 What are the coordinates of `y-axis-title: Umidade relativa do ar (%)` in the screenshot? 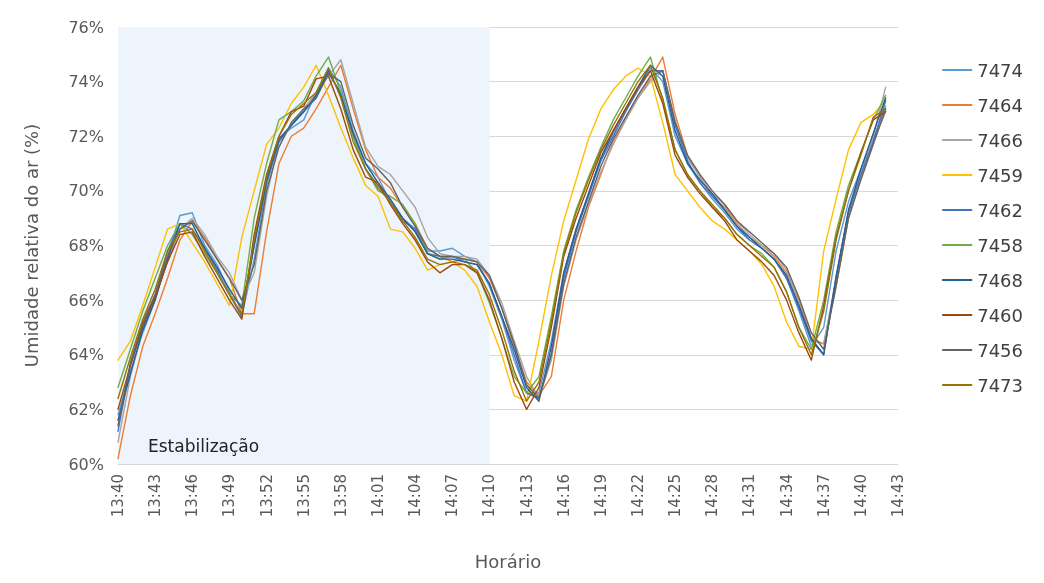 It's located at (31, 245).